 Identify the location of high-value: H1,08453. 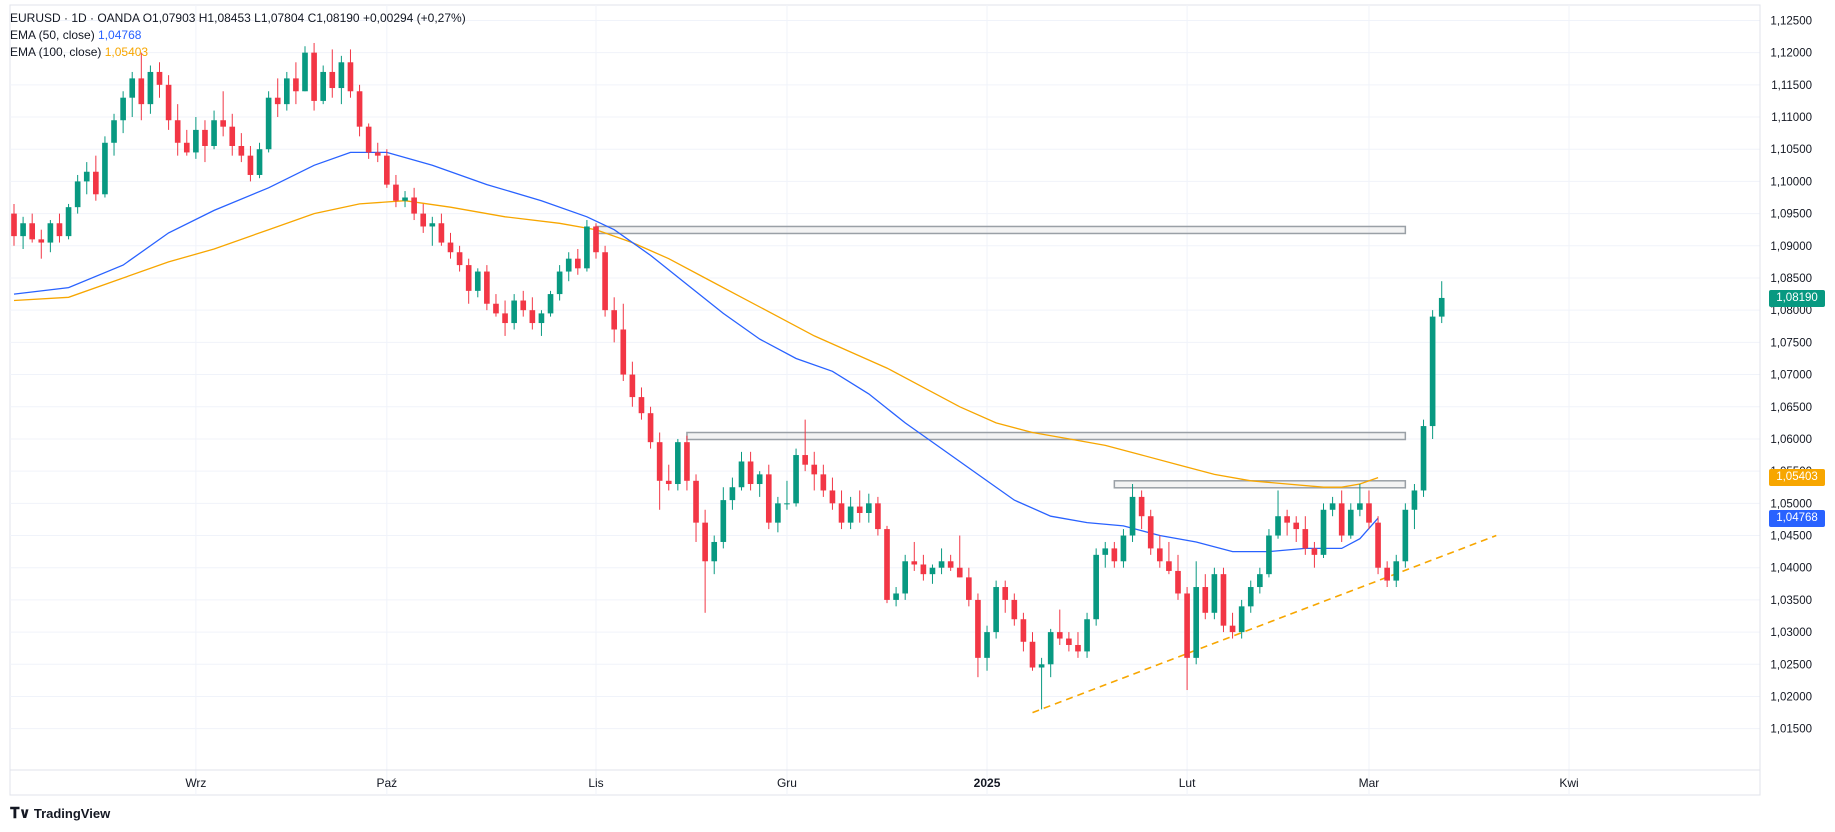
(224, 18).